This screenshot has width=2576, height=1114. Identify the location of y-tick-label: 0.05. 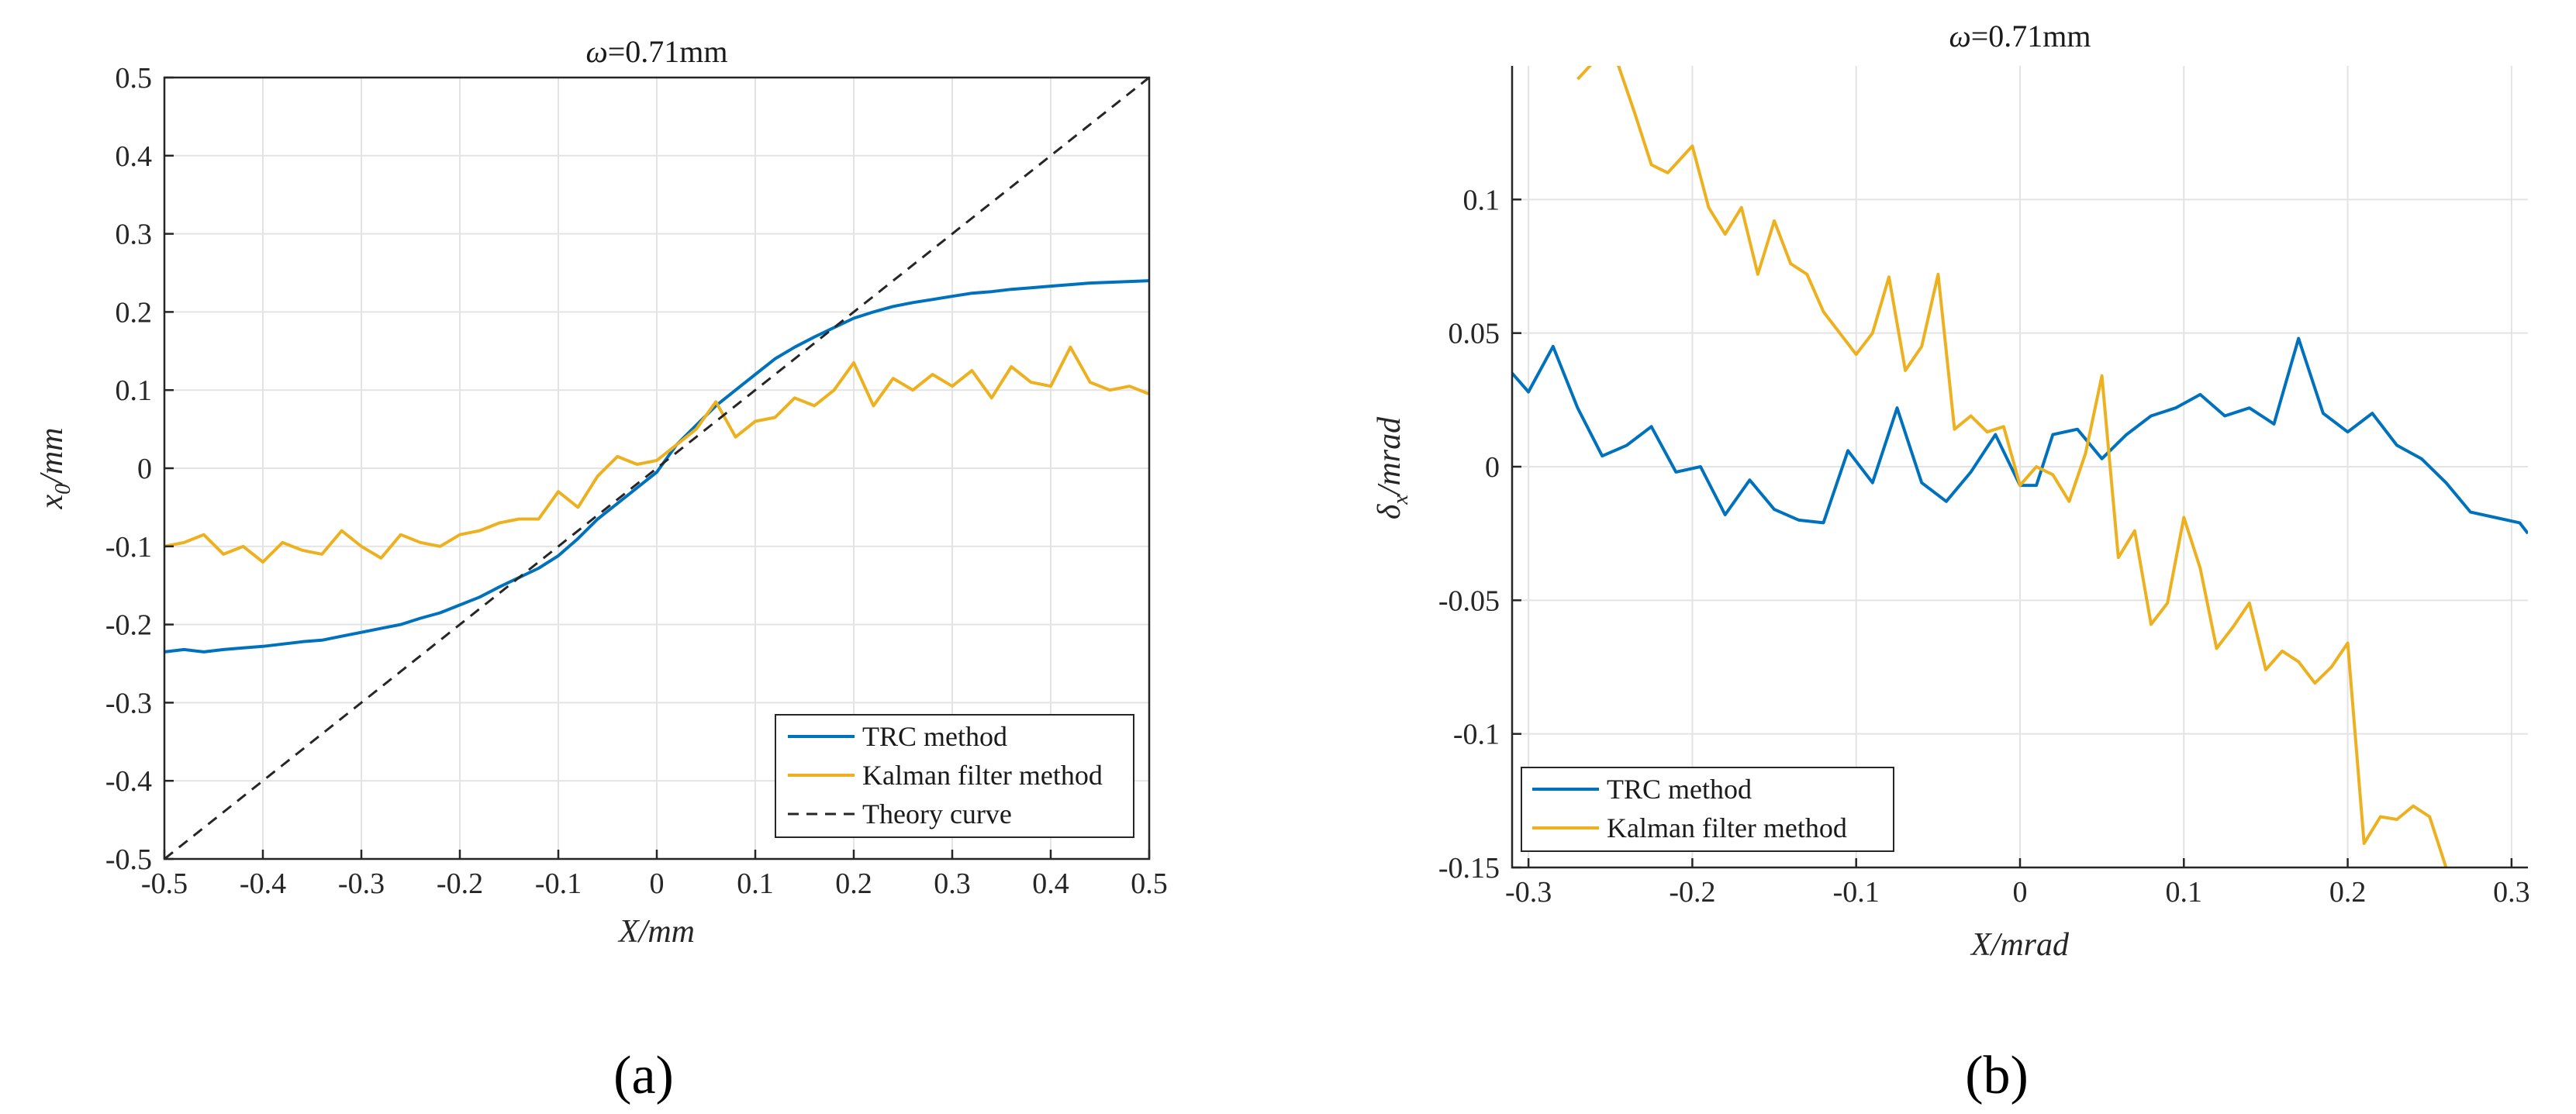
(1474, 334).